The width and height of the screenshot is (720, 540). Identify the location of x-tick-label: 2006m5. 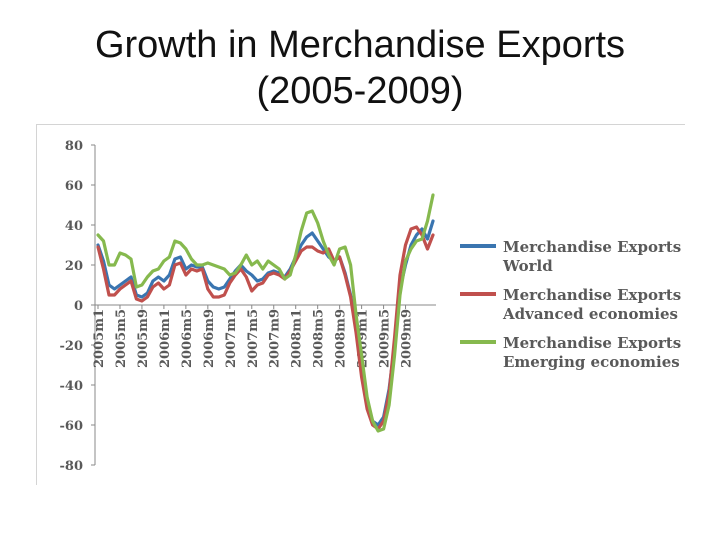
(187, 338).